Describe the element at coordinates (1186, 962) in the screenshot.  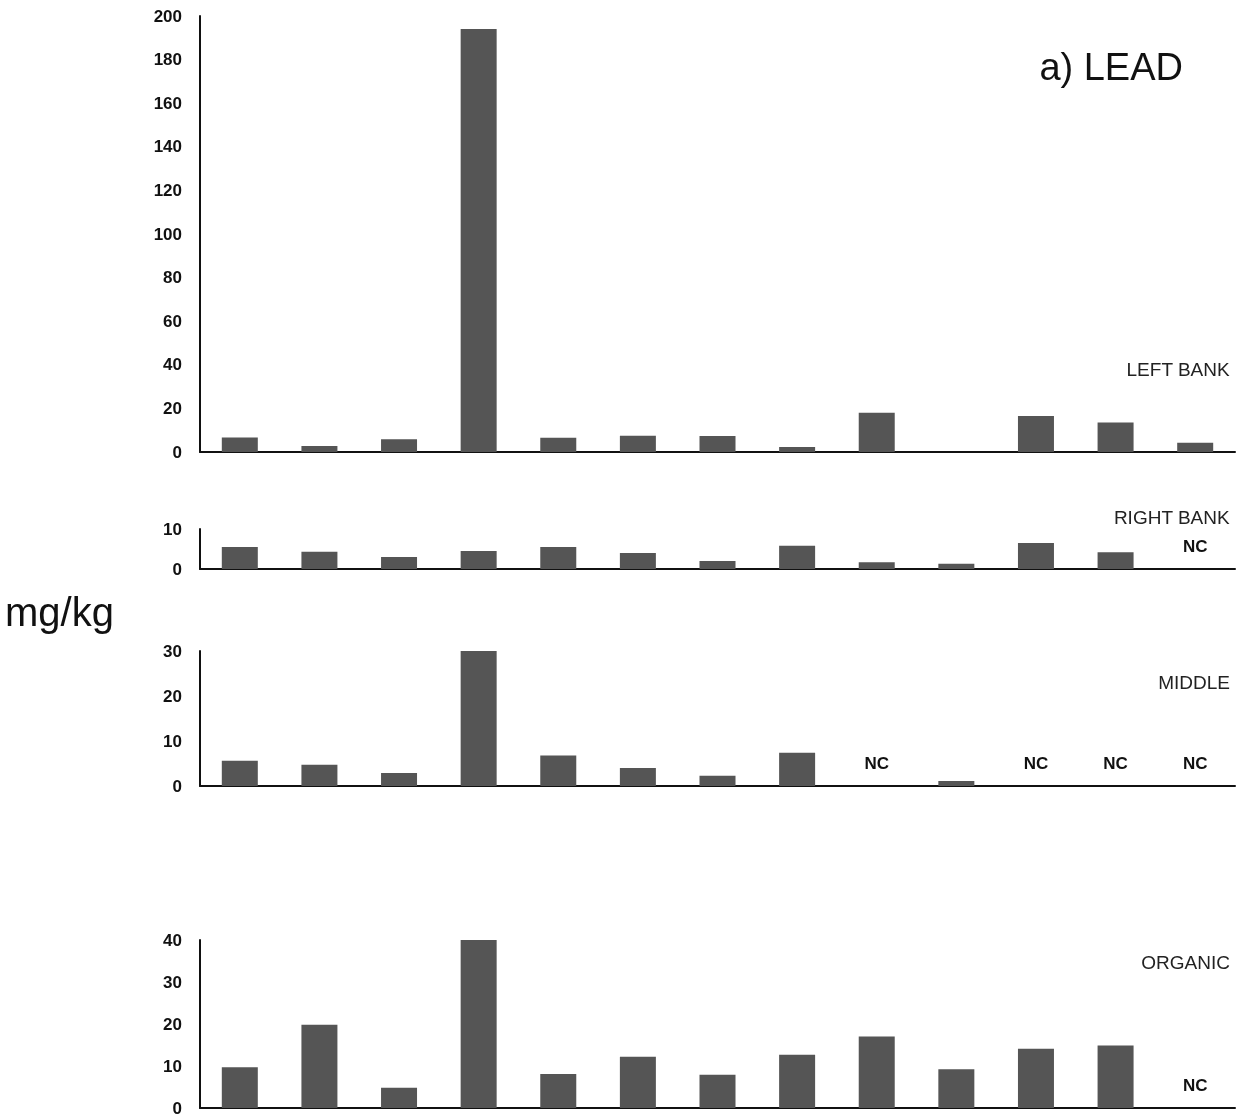
I see `text: ORGANIC` at that location.